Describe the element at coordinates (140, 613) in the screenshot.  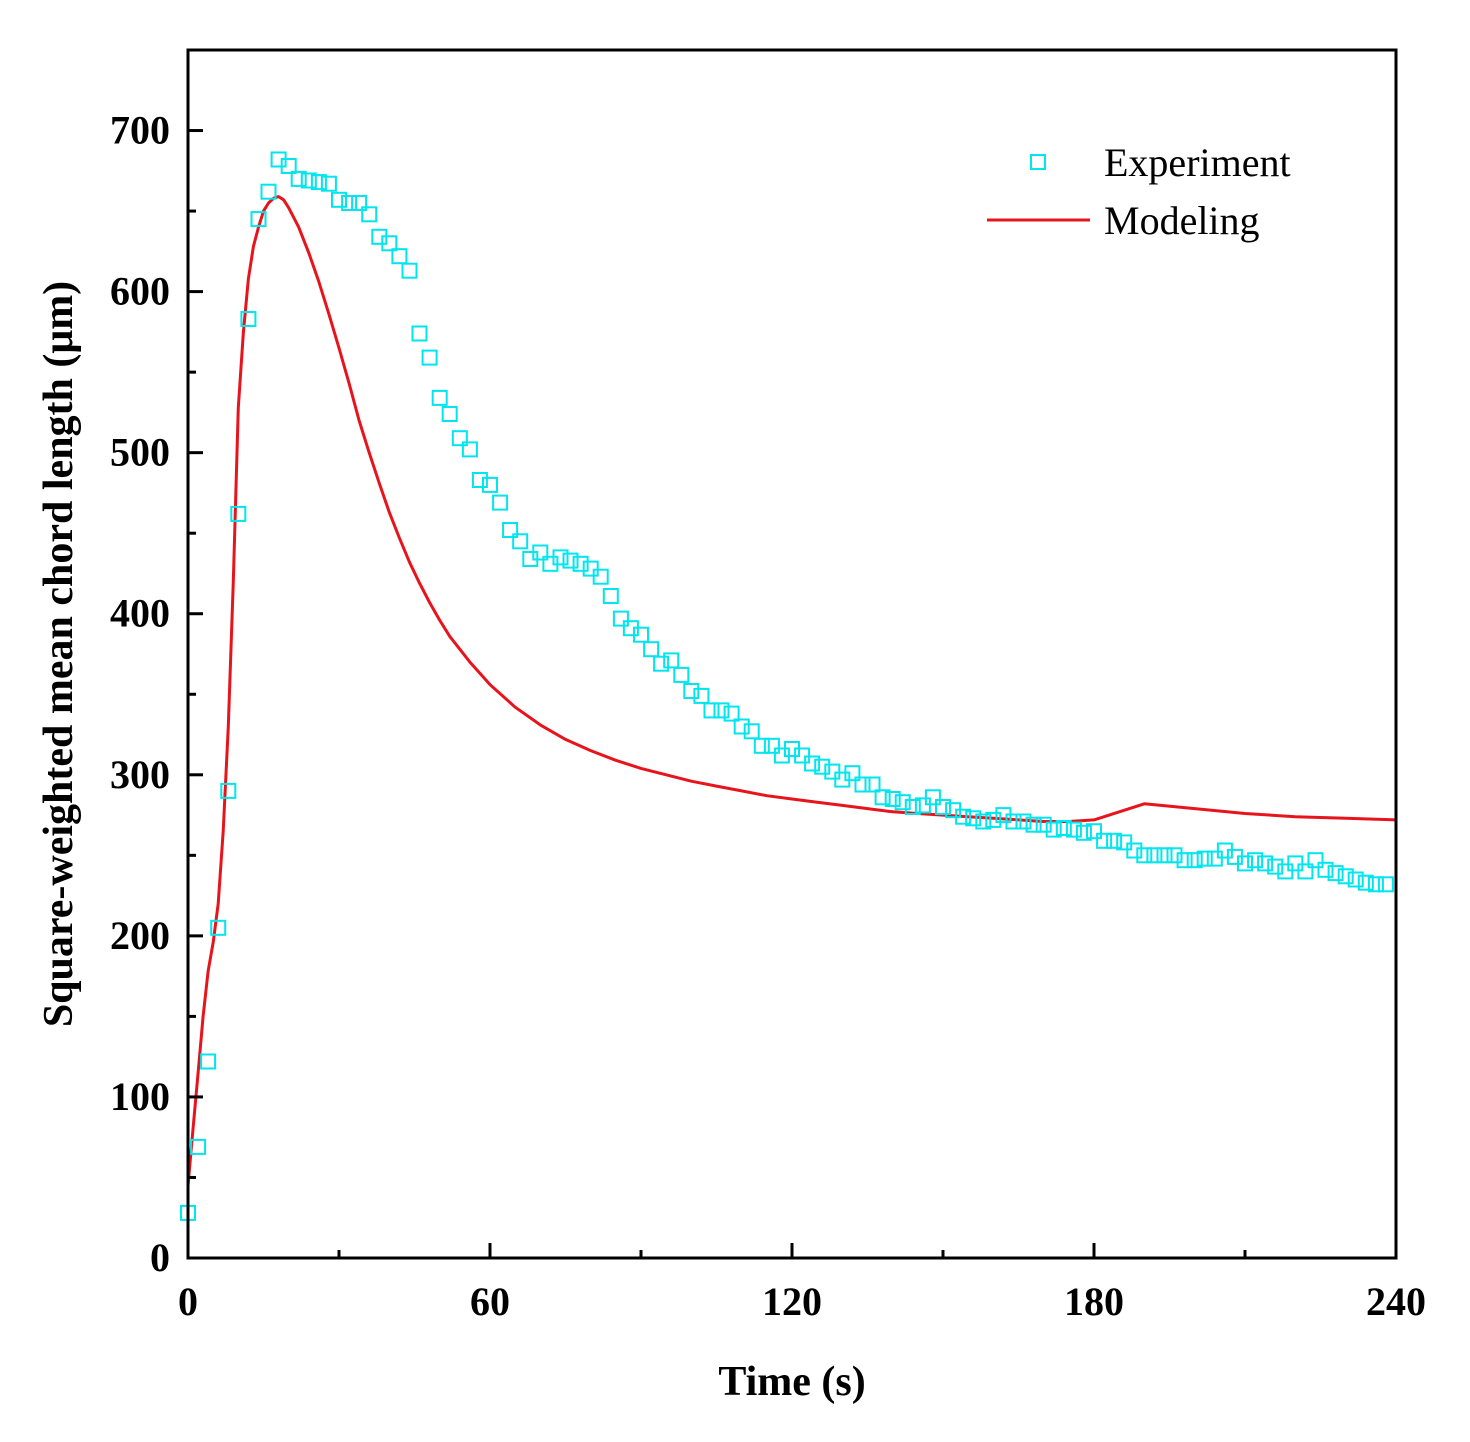
I see `y-tick-label: 400` at that location.